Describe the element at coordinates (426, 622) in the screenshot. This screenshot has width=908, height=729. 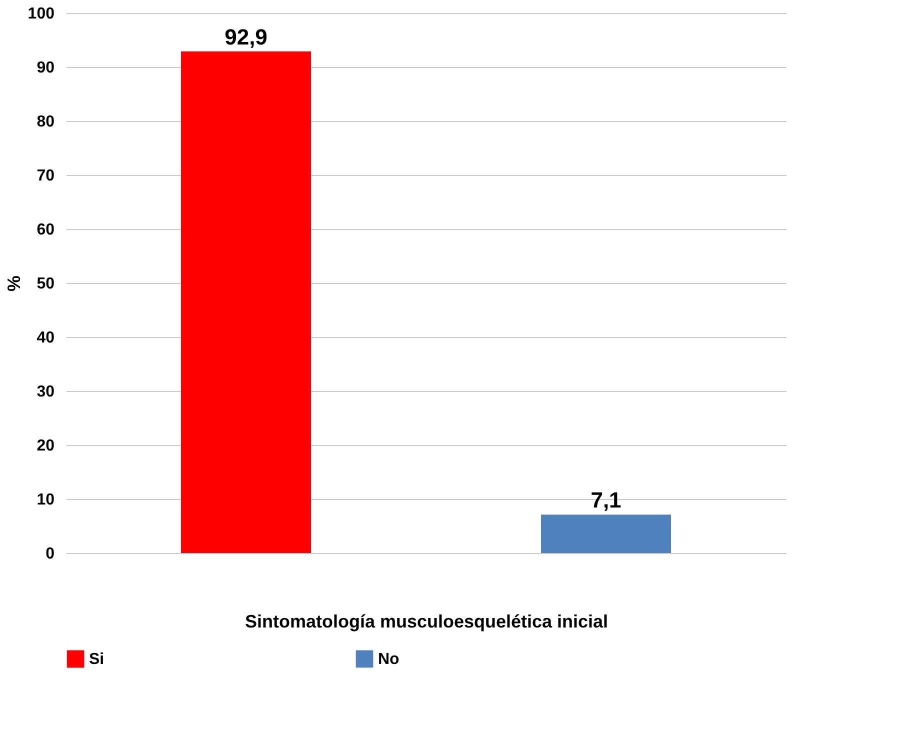
I see `x-axis-title: Sintomatología musculoesquelética inicial` at that location.